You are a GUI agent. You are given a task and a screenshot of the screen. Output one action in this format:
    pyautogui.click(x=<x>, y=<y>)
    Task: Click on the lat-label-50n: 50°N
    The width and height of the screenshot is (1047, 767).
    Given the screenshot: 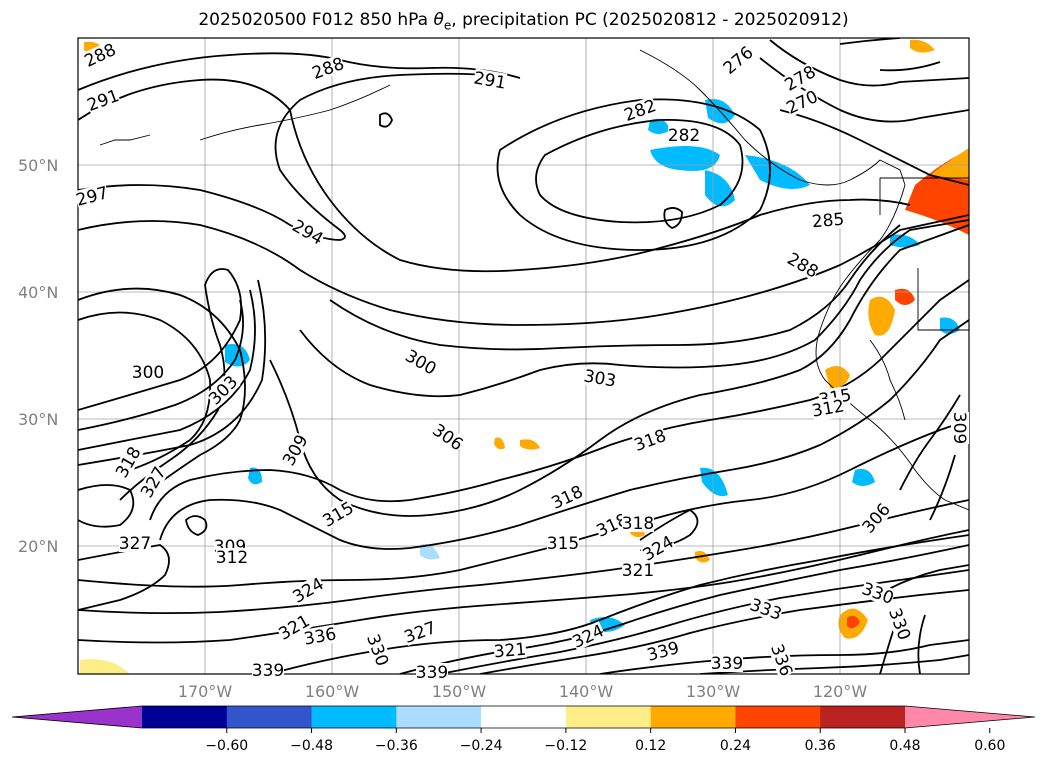 What is the action you would take?
    pyautogui.click(x=38, y=165)
    